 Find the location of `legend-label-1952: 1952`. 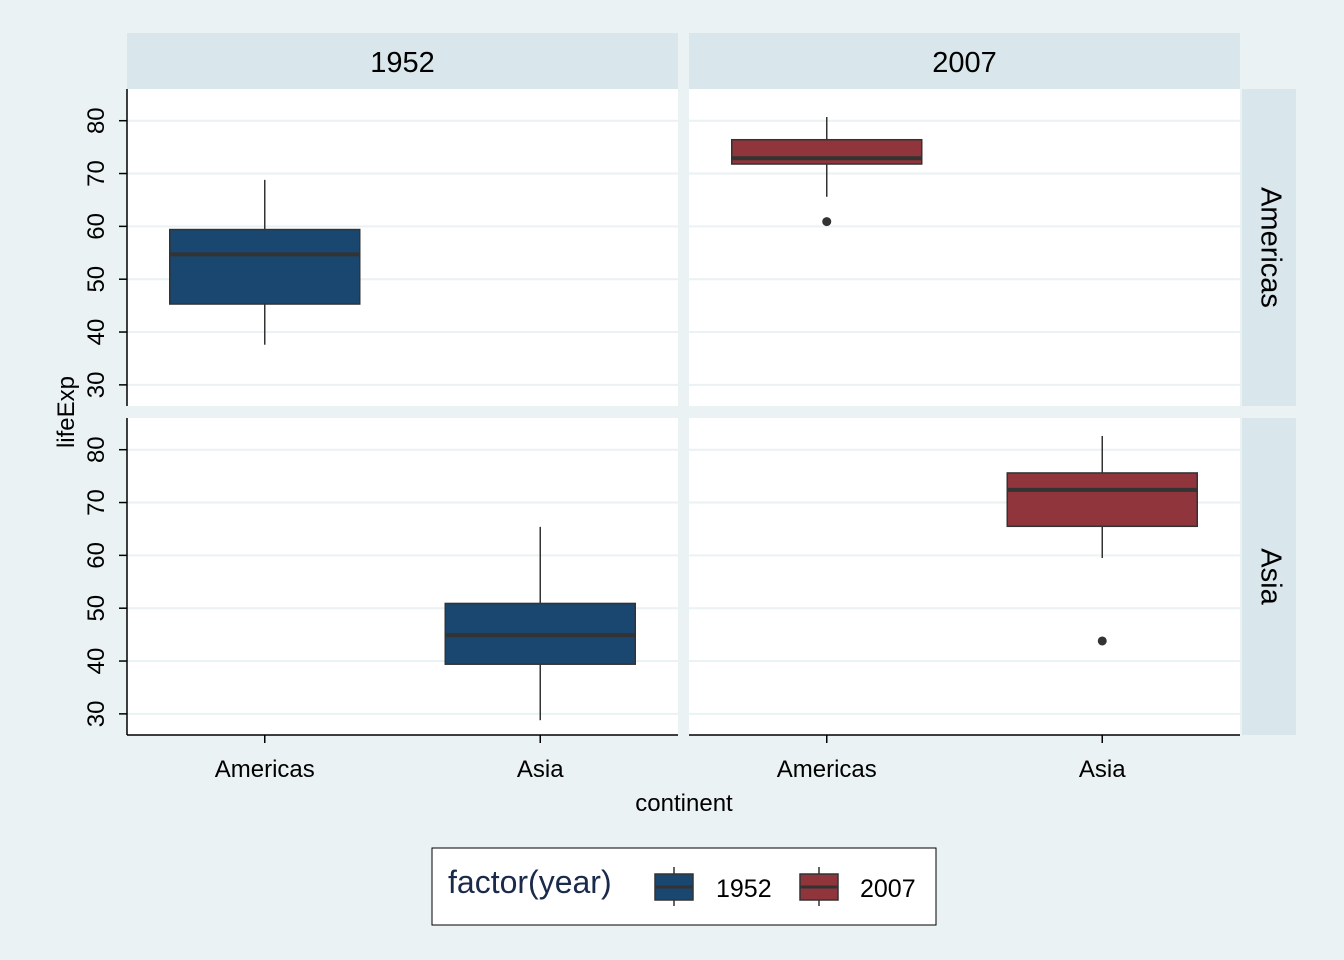

legend-label-1952: 1952 is located at coordinates (744, 889).